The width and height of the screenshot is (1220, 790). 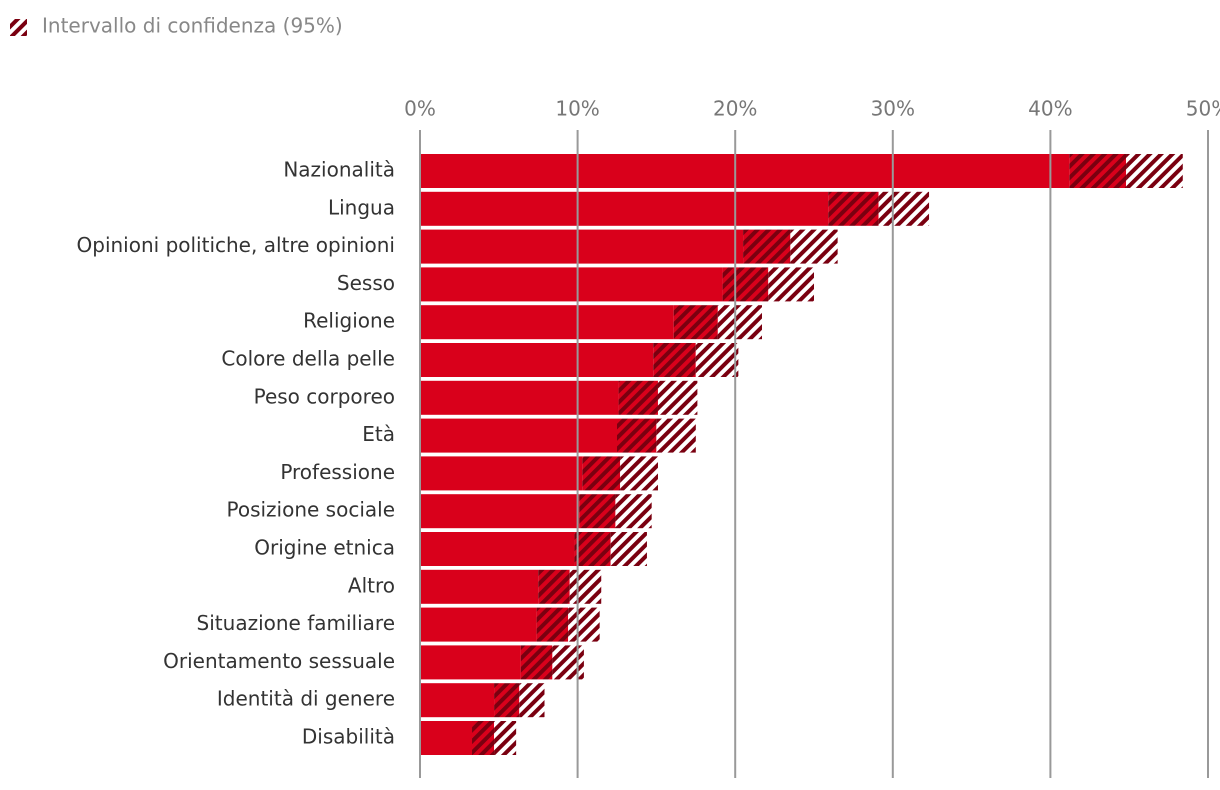 I want to click on category-label: Situazione familiare, so click(x=296, y=623).